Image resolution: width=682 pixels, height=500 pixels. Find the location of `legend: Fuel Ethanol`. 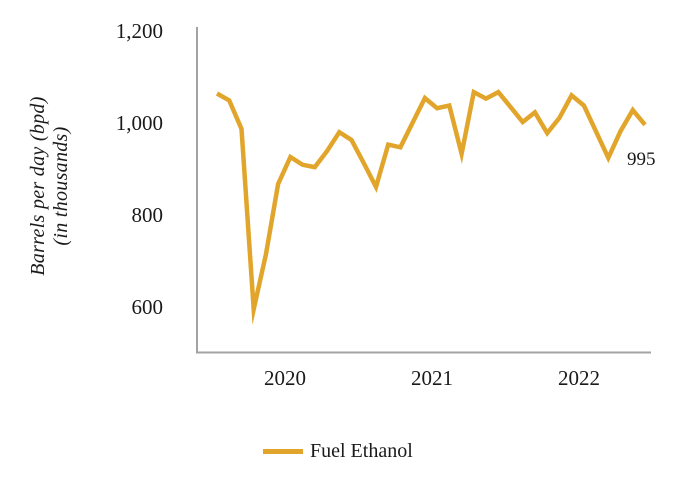

legend: Fuel Ethanol is located at coordinates (338, 451).